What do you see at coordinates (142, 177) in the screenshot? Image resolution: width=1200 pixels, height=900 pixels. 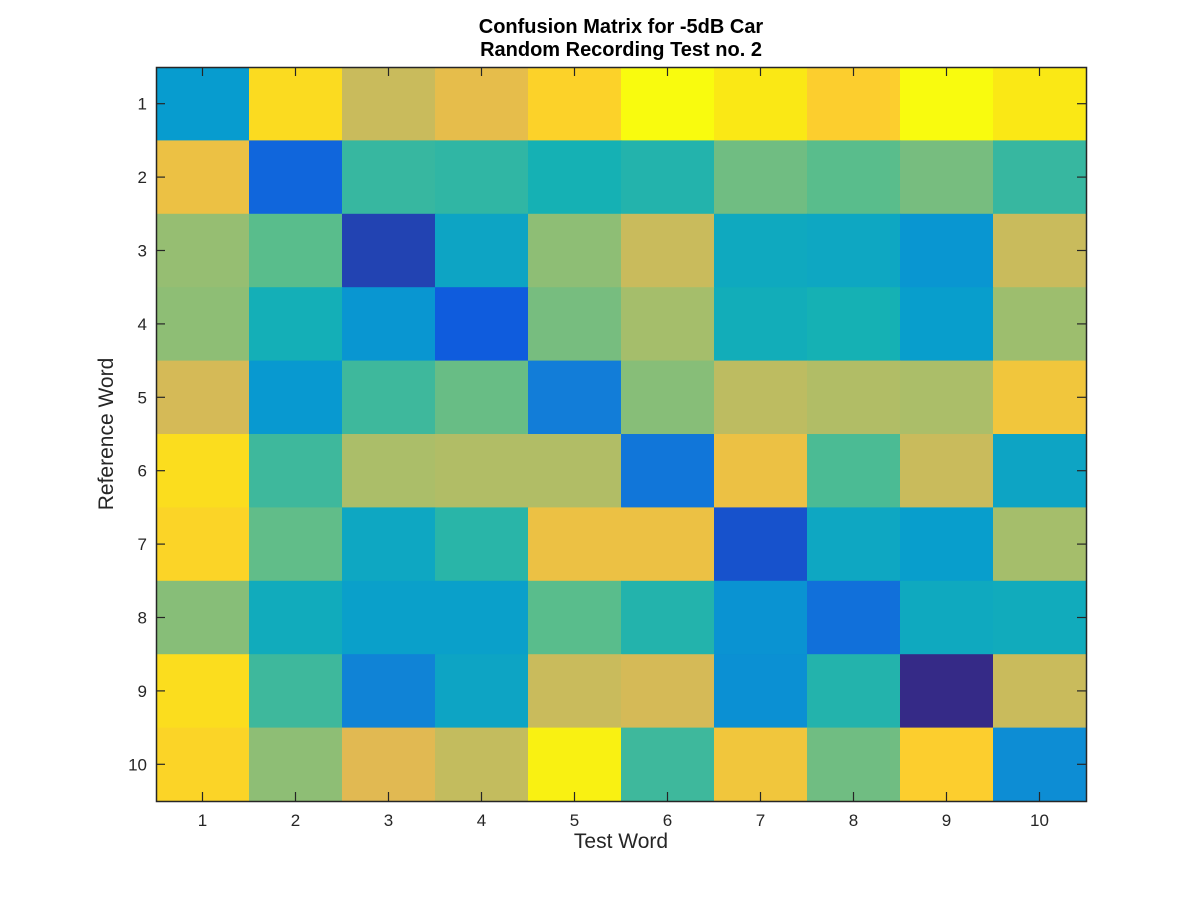 I see `y-tick-label-2: 2` at bounding box center [142, 177].